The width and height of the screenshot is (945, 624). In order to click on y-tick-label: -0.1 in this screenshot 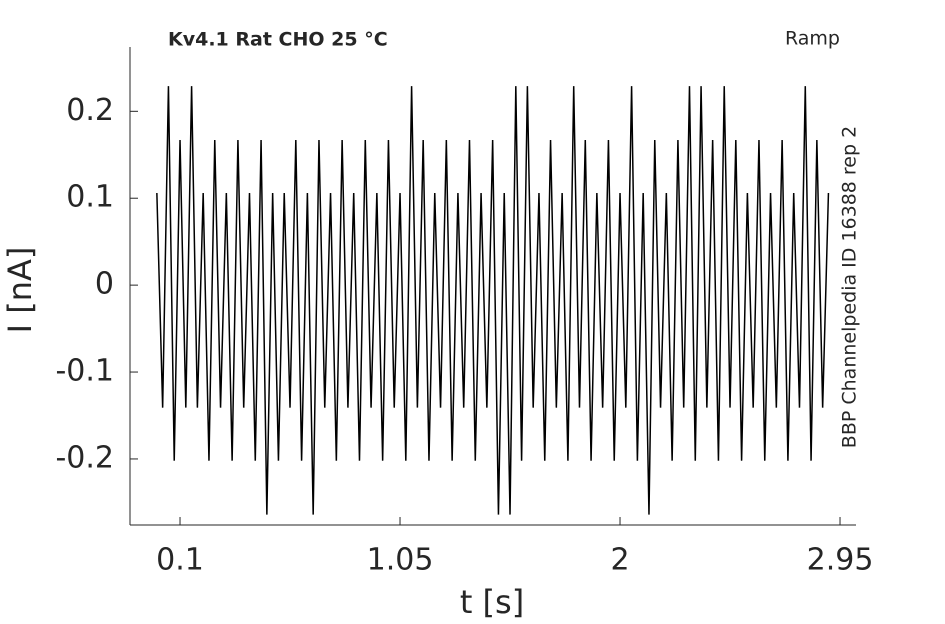, I will do `click(84, 371)`.